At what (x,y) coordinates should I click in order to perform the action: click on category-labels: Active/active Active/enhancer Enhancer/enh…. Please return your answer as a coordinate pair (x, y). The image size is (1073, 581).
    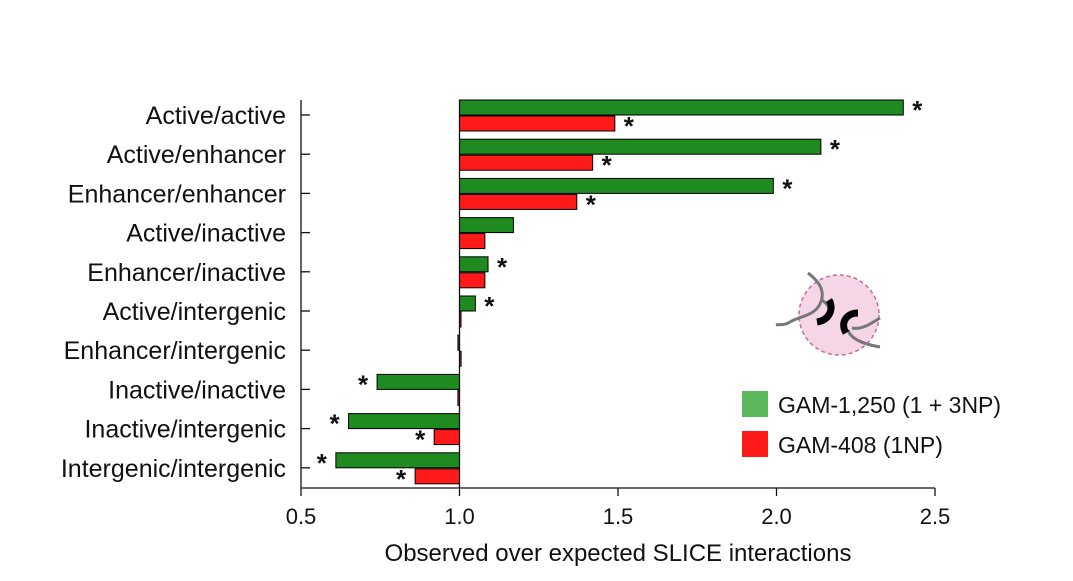
    Looking at the image, I should click on (173, 292).